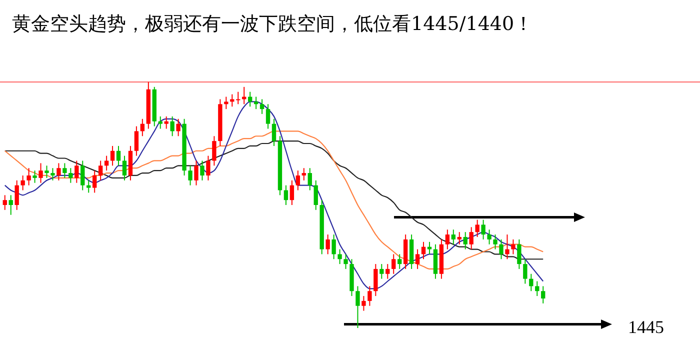  Describe the element at coordinates (646, 327) in the screenshot. I see `text: 1445` at that location.